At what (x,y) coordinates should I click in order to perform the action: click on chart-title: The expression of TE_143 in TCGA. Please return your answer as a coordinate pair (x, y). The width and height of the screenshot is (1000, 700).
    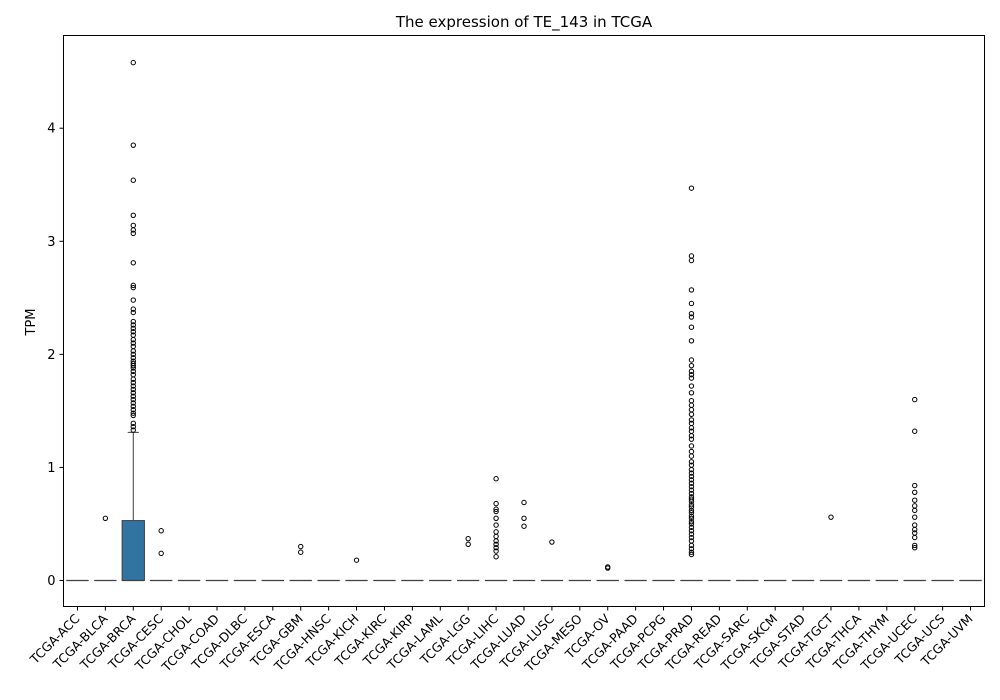
    Looking at the image, I should click on (524, 22).